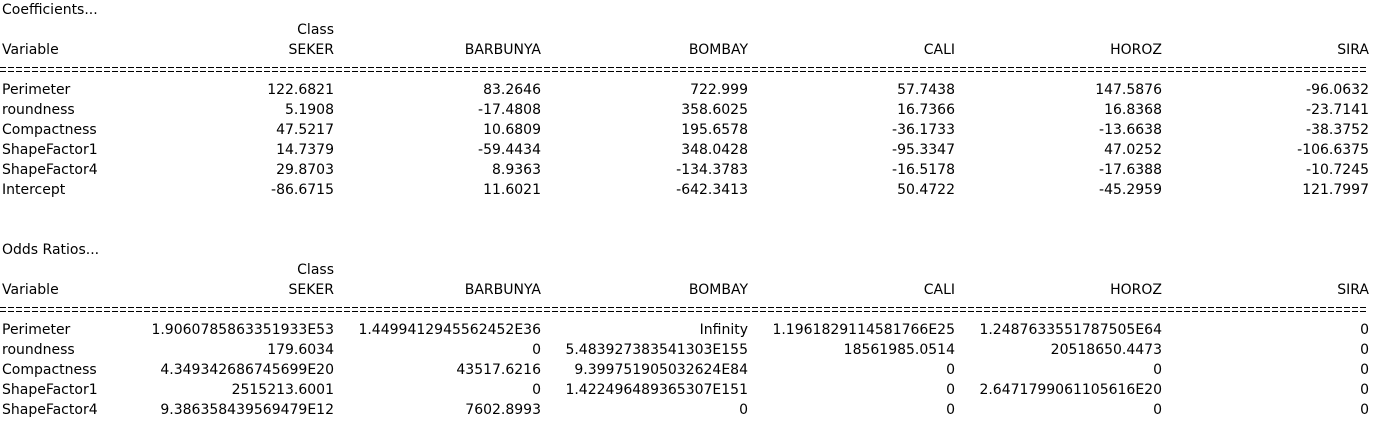 This screenshot has width=1380, height=421. I want to click on cell: 16.7366, so click(926, 110).